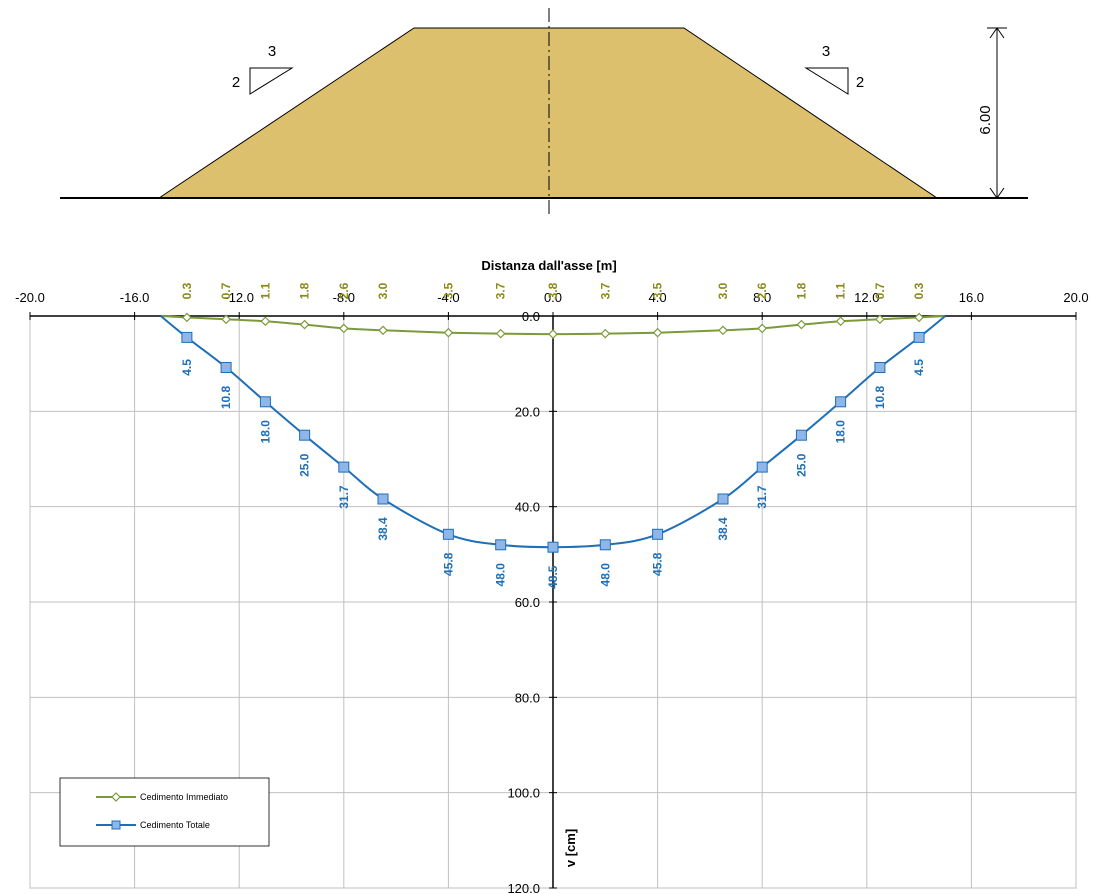  I want to click on y-tick-label: 60.0, so click(527, 602).